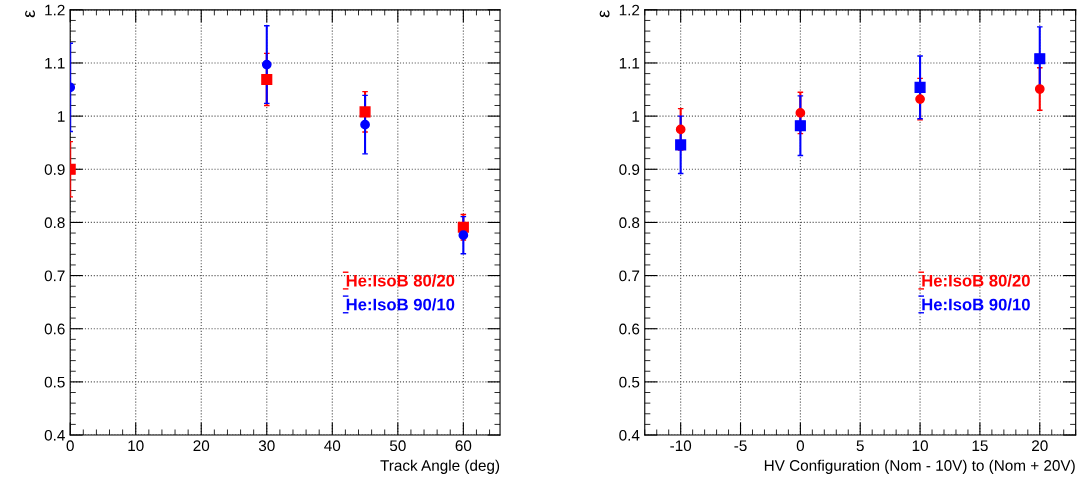 The image size is (1080, 491). Describe the element at coordinates (740, 446) in the screenshot. I see `x-tick-label: -5` at that location.